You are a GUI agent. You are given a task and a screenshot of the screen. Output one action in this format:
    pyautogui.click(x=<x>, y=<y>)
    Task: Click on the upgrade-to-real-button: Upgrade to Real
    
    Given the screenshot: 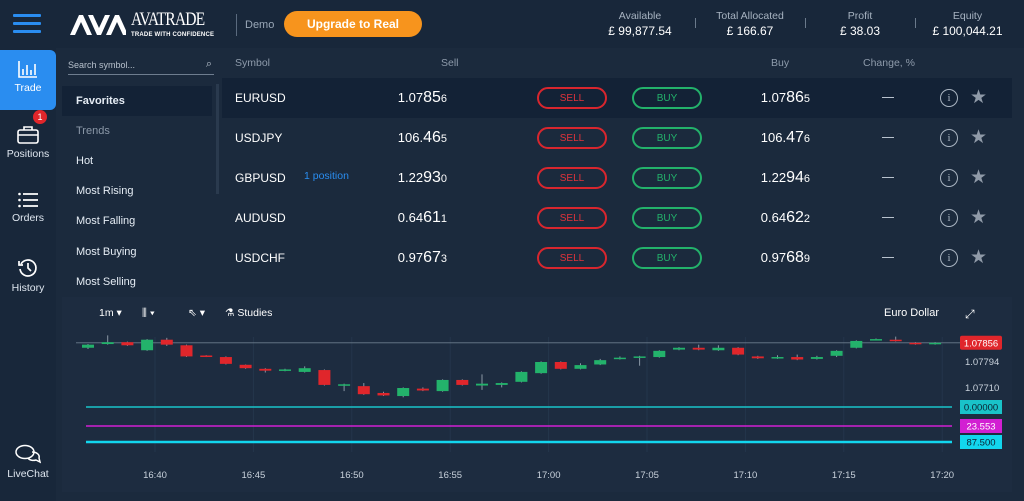 What is the action you would take?
    pyautogui.click(x=353, y=24)
    